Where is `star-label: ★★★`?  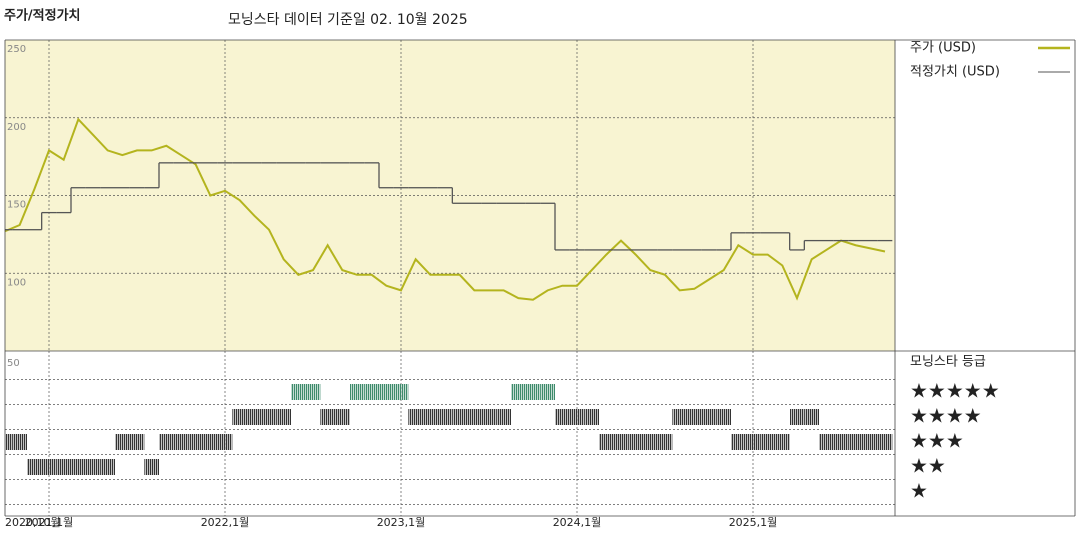
star-label: ★★★ is located at coordinates (937, 441).